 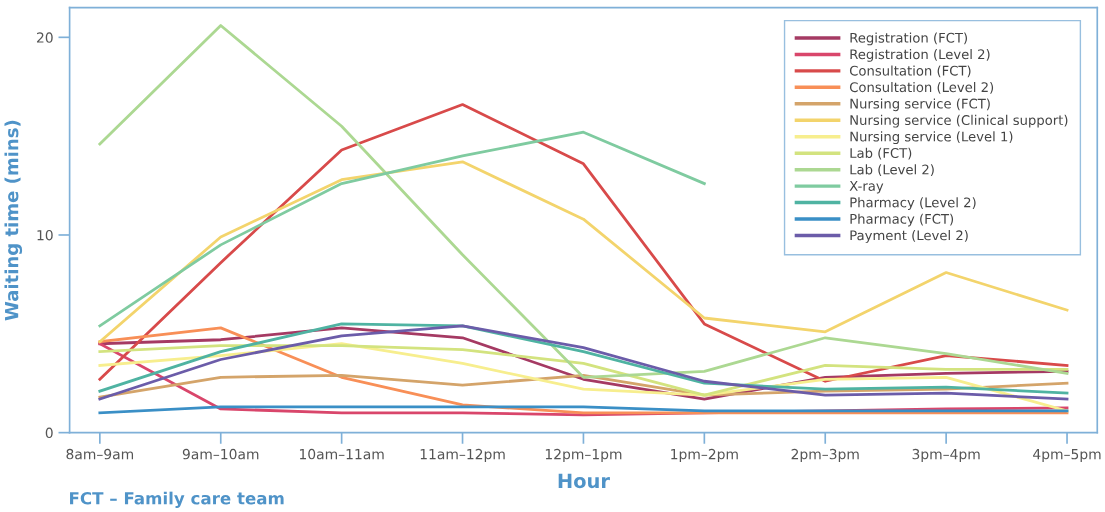 I want to click on x-tick-label: 3pm–4pm, so click(x=946, y=455).